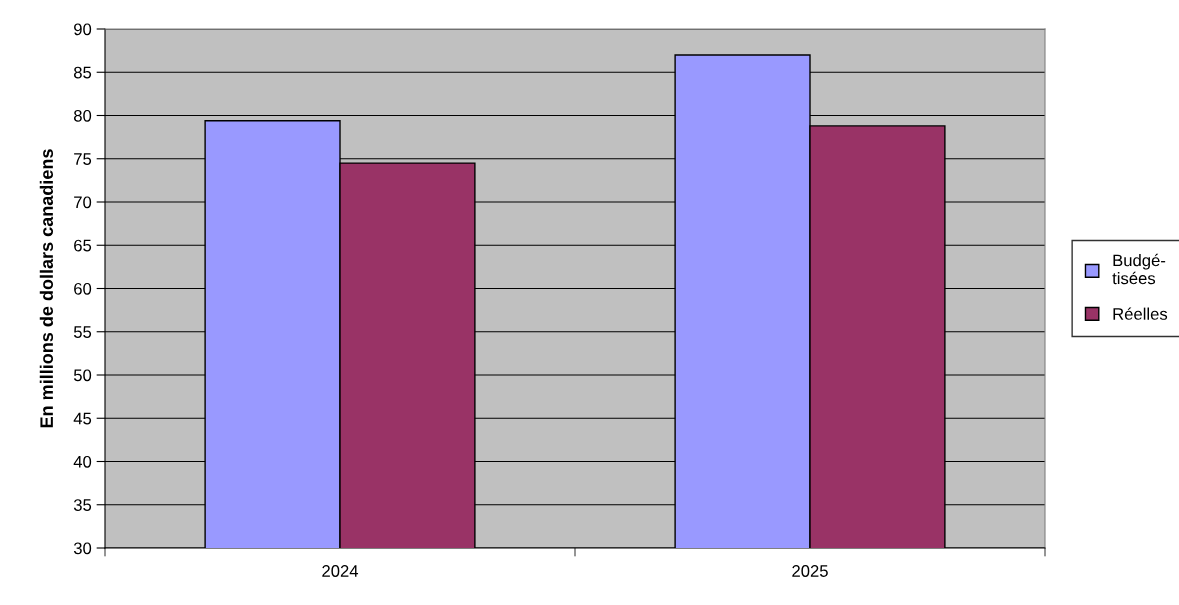  What do you see at coordinates (83, 159) in the screenshot?
I see `y-tick-label: 75` at bounding box center [83, 159].